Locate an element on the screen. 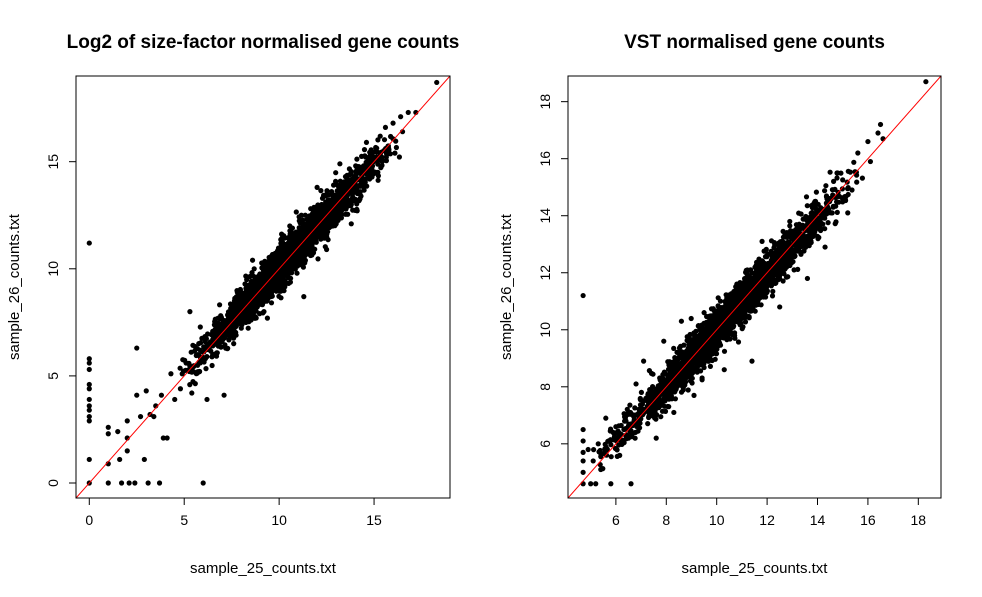 Image resolution: width=982 pixels, height=597 pixels. x-tick-label: 15 is located at coordinates (374, 520).